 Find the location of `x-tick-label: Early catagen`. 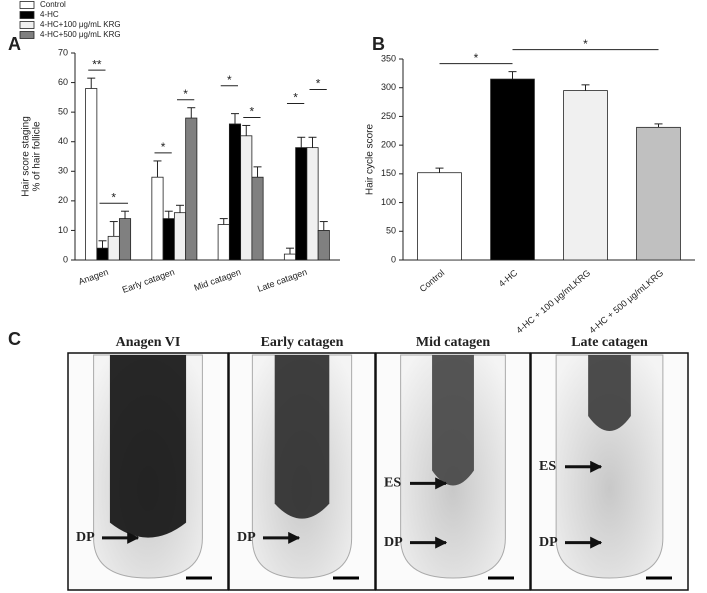

x-tick-label: Early catagen is located at coordinates (148, 281).